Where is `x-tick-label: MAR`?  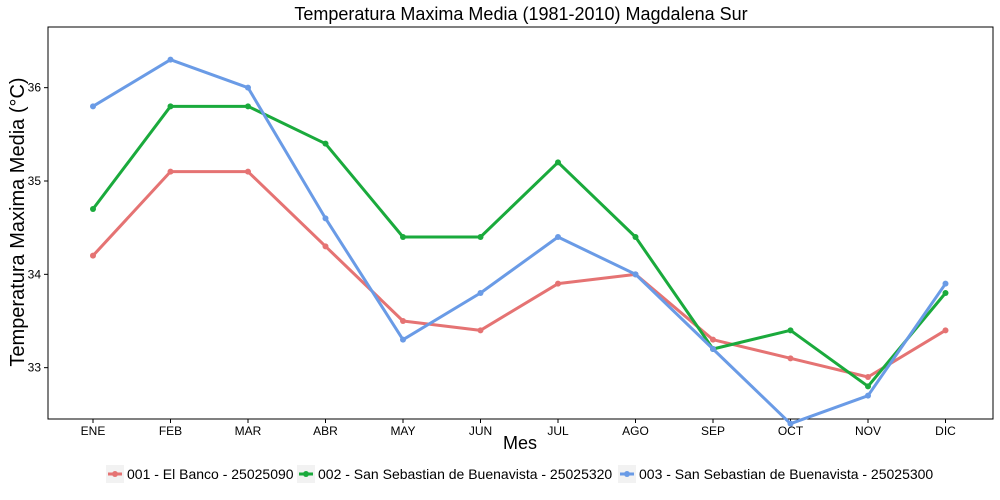
x-tick-label: MAR is located at coordinates (248, 431).